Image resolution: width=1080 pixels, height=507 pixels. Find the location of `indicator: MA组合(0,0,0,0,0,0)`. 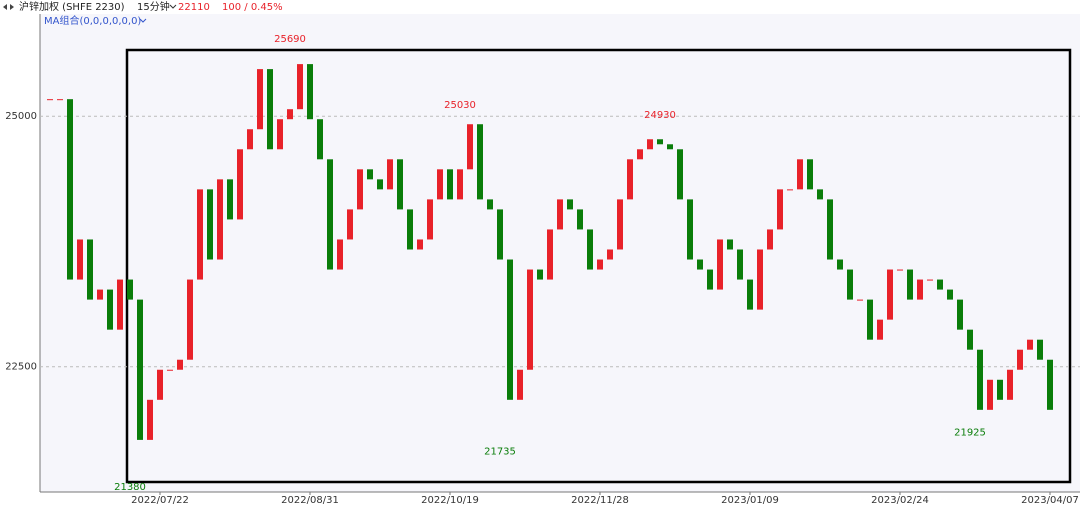

indicator: MA组合(0,0,0,0,0,0) is located at coordinates (92, 20).